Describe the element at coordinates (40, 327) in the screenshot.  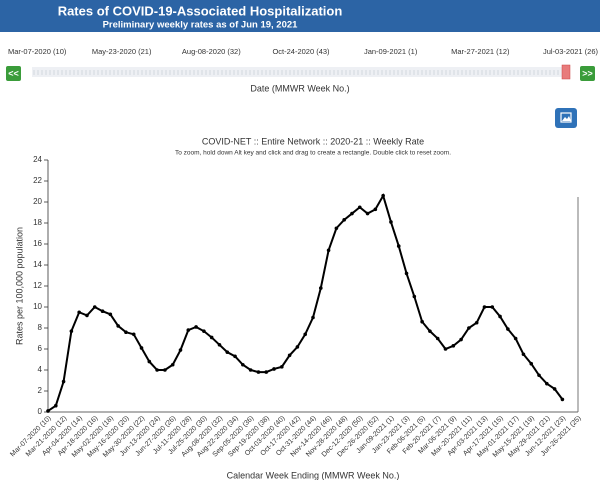
I see `y-tick-label: 8` at that location.